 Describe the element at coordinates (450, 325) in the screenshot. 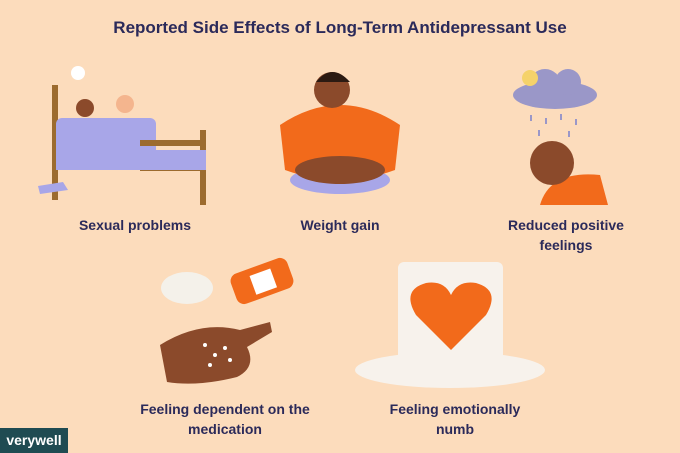

I see `frozen-heart-illustration` at that location.